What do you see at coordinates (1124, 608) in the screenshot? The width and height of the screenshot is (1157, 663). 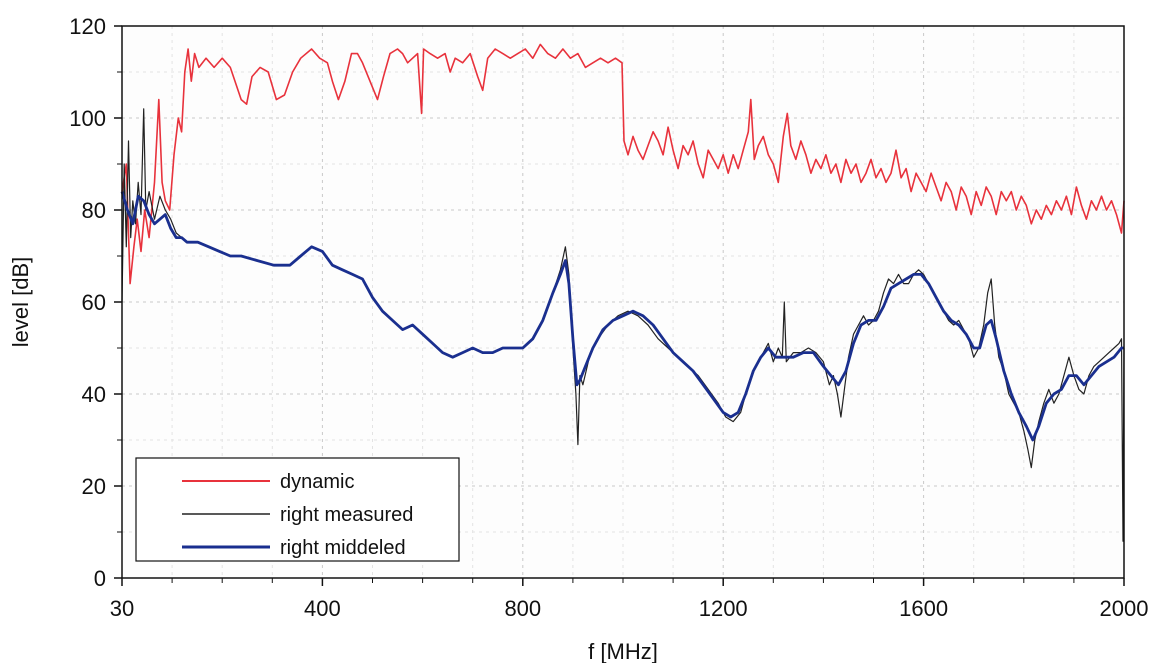 I see `x-tick-label: 2000` at bounding box center [1124, 608].